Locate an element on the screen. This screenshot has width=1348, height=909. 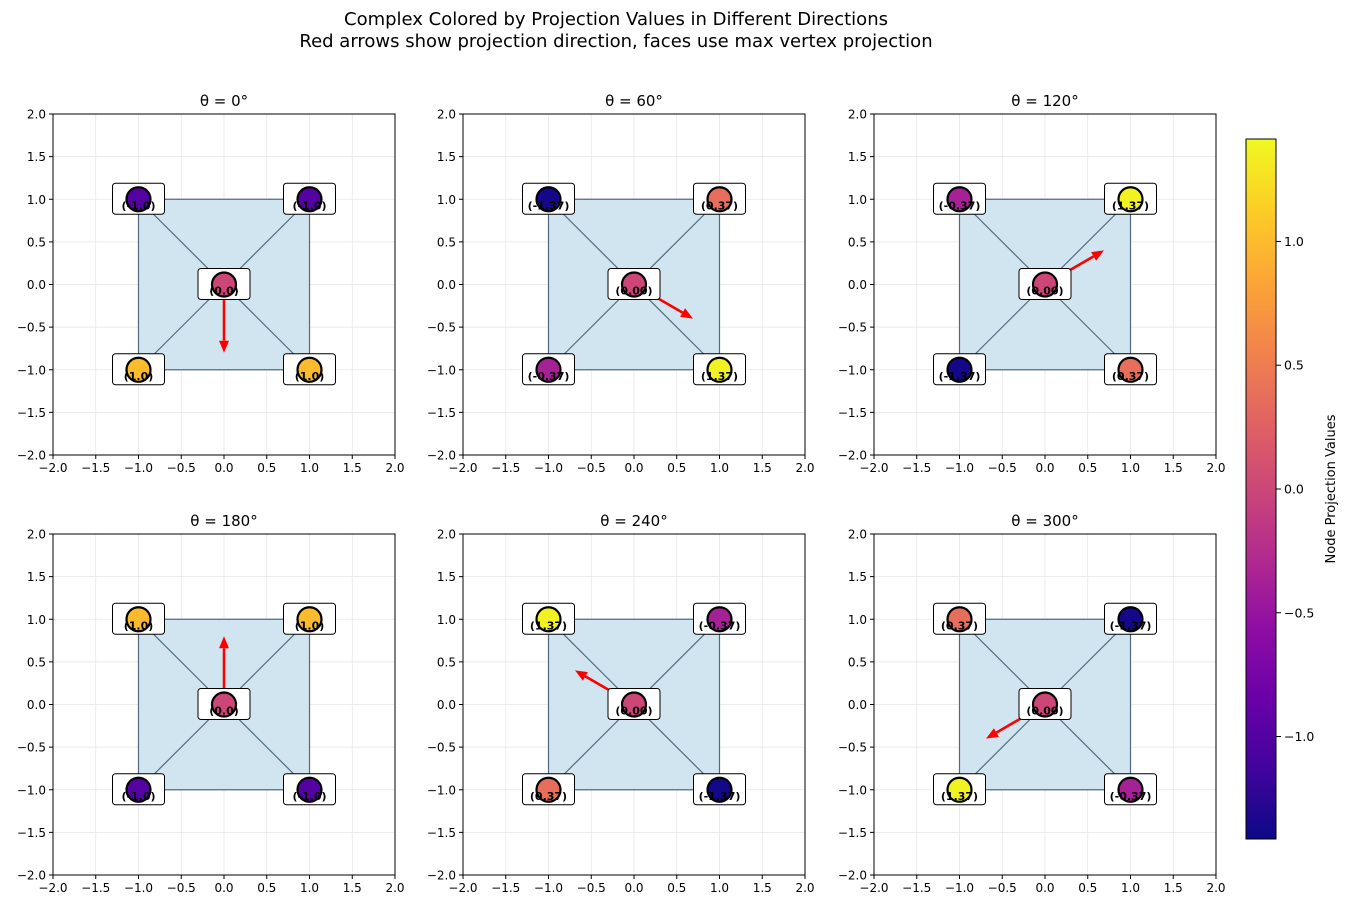
subplot-title: θ = 120° is located at coordinates (1044, 101).